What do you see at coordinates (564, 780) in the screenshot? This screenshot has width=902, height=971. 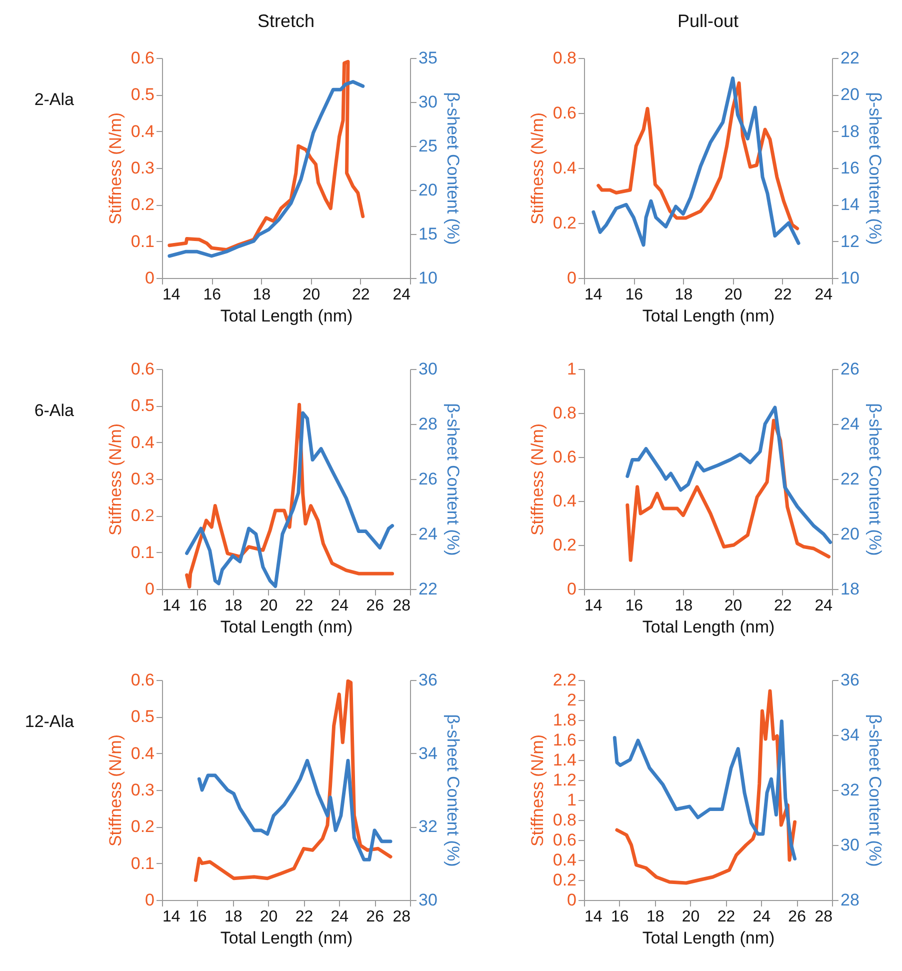 I see `y-tick-label: 1.2` at bounding box center [564, 780].